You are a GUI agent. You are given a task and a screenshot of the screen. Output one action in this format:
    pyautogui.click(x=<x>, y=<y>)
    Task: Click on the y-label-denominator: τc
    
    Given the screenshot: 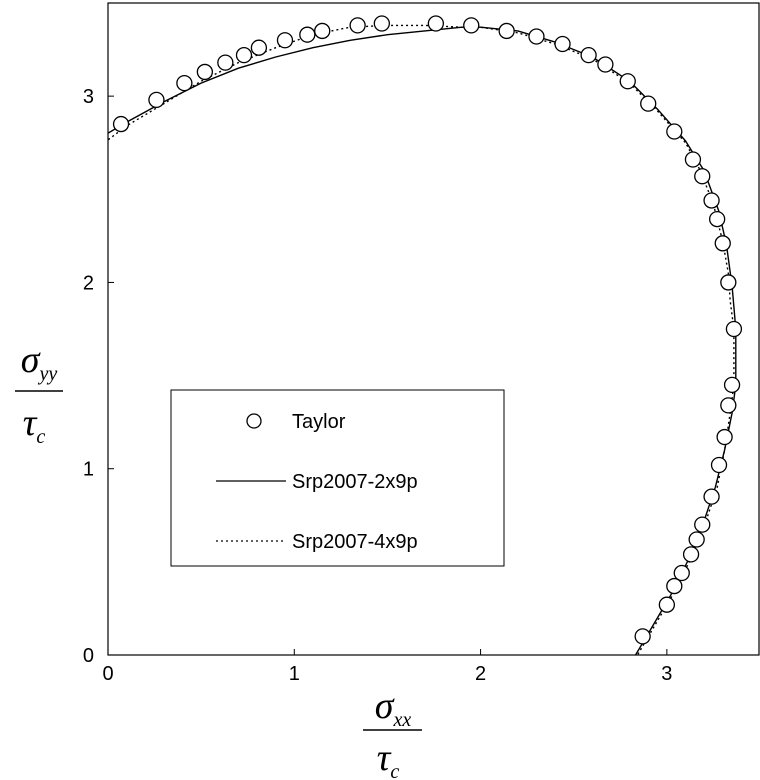 What is the action you would take?
    pyautogui.click(x=34, y=425)
    